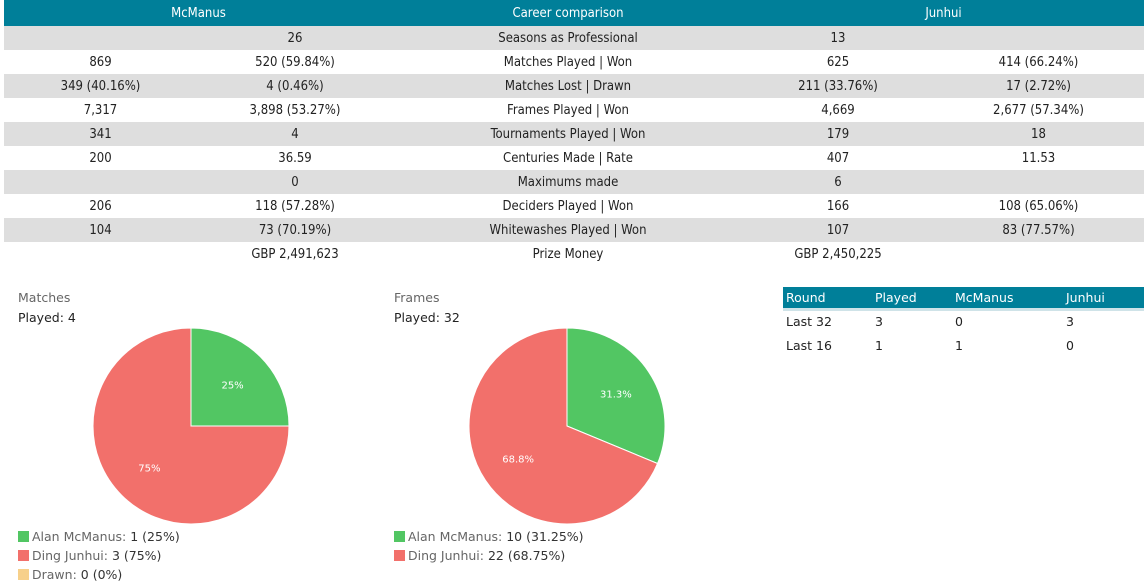 This screenshot has width=1144, height=584. Describe the element at coordinates (568, 134) in the screenshot. I see `stat-label: Tournaments Played | Won` at that location.